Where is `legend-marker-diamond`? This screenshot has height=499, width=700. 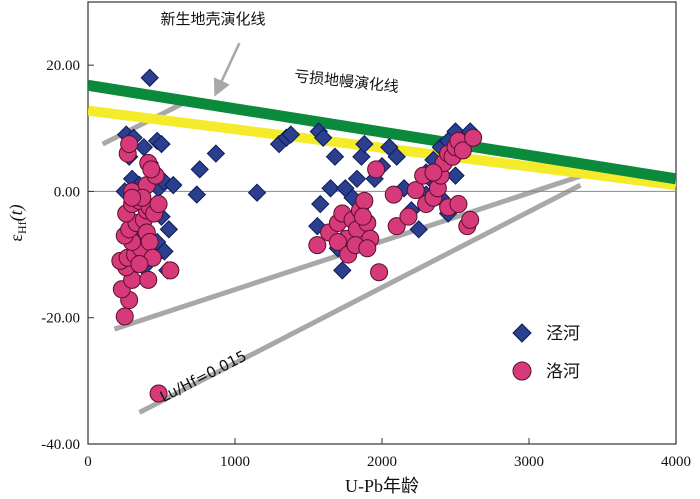 legend-marker-diamond is located at coordinates (522, 333).